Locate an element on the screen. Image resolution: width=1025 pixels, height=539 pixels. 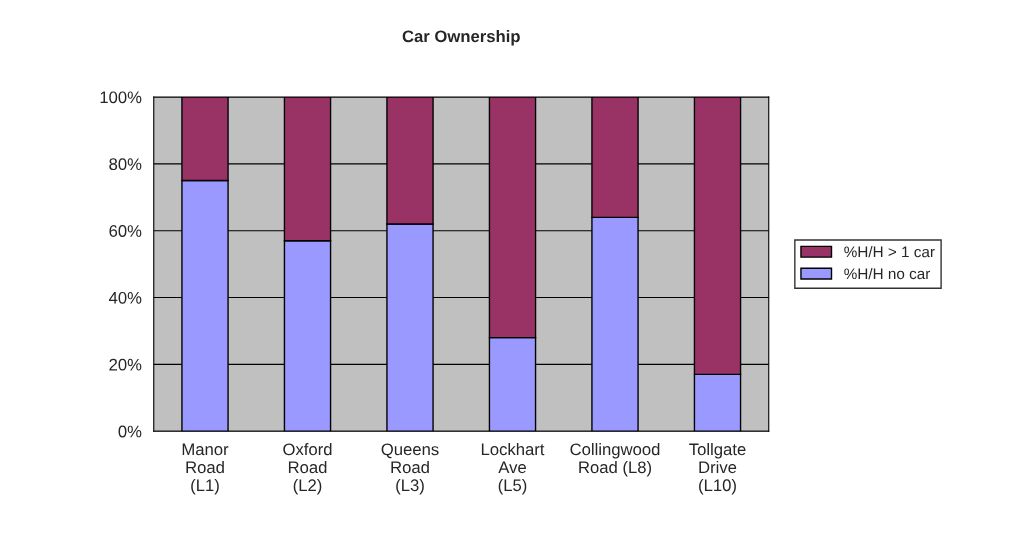
y-tick-label: 100% is located at coordinates (121, 97).